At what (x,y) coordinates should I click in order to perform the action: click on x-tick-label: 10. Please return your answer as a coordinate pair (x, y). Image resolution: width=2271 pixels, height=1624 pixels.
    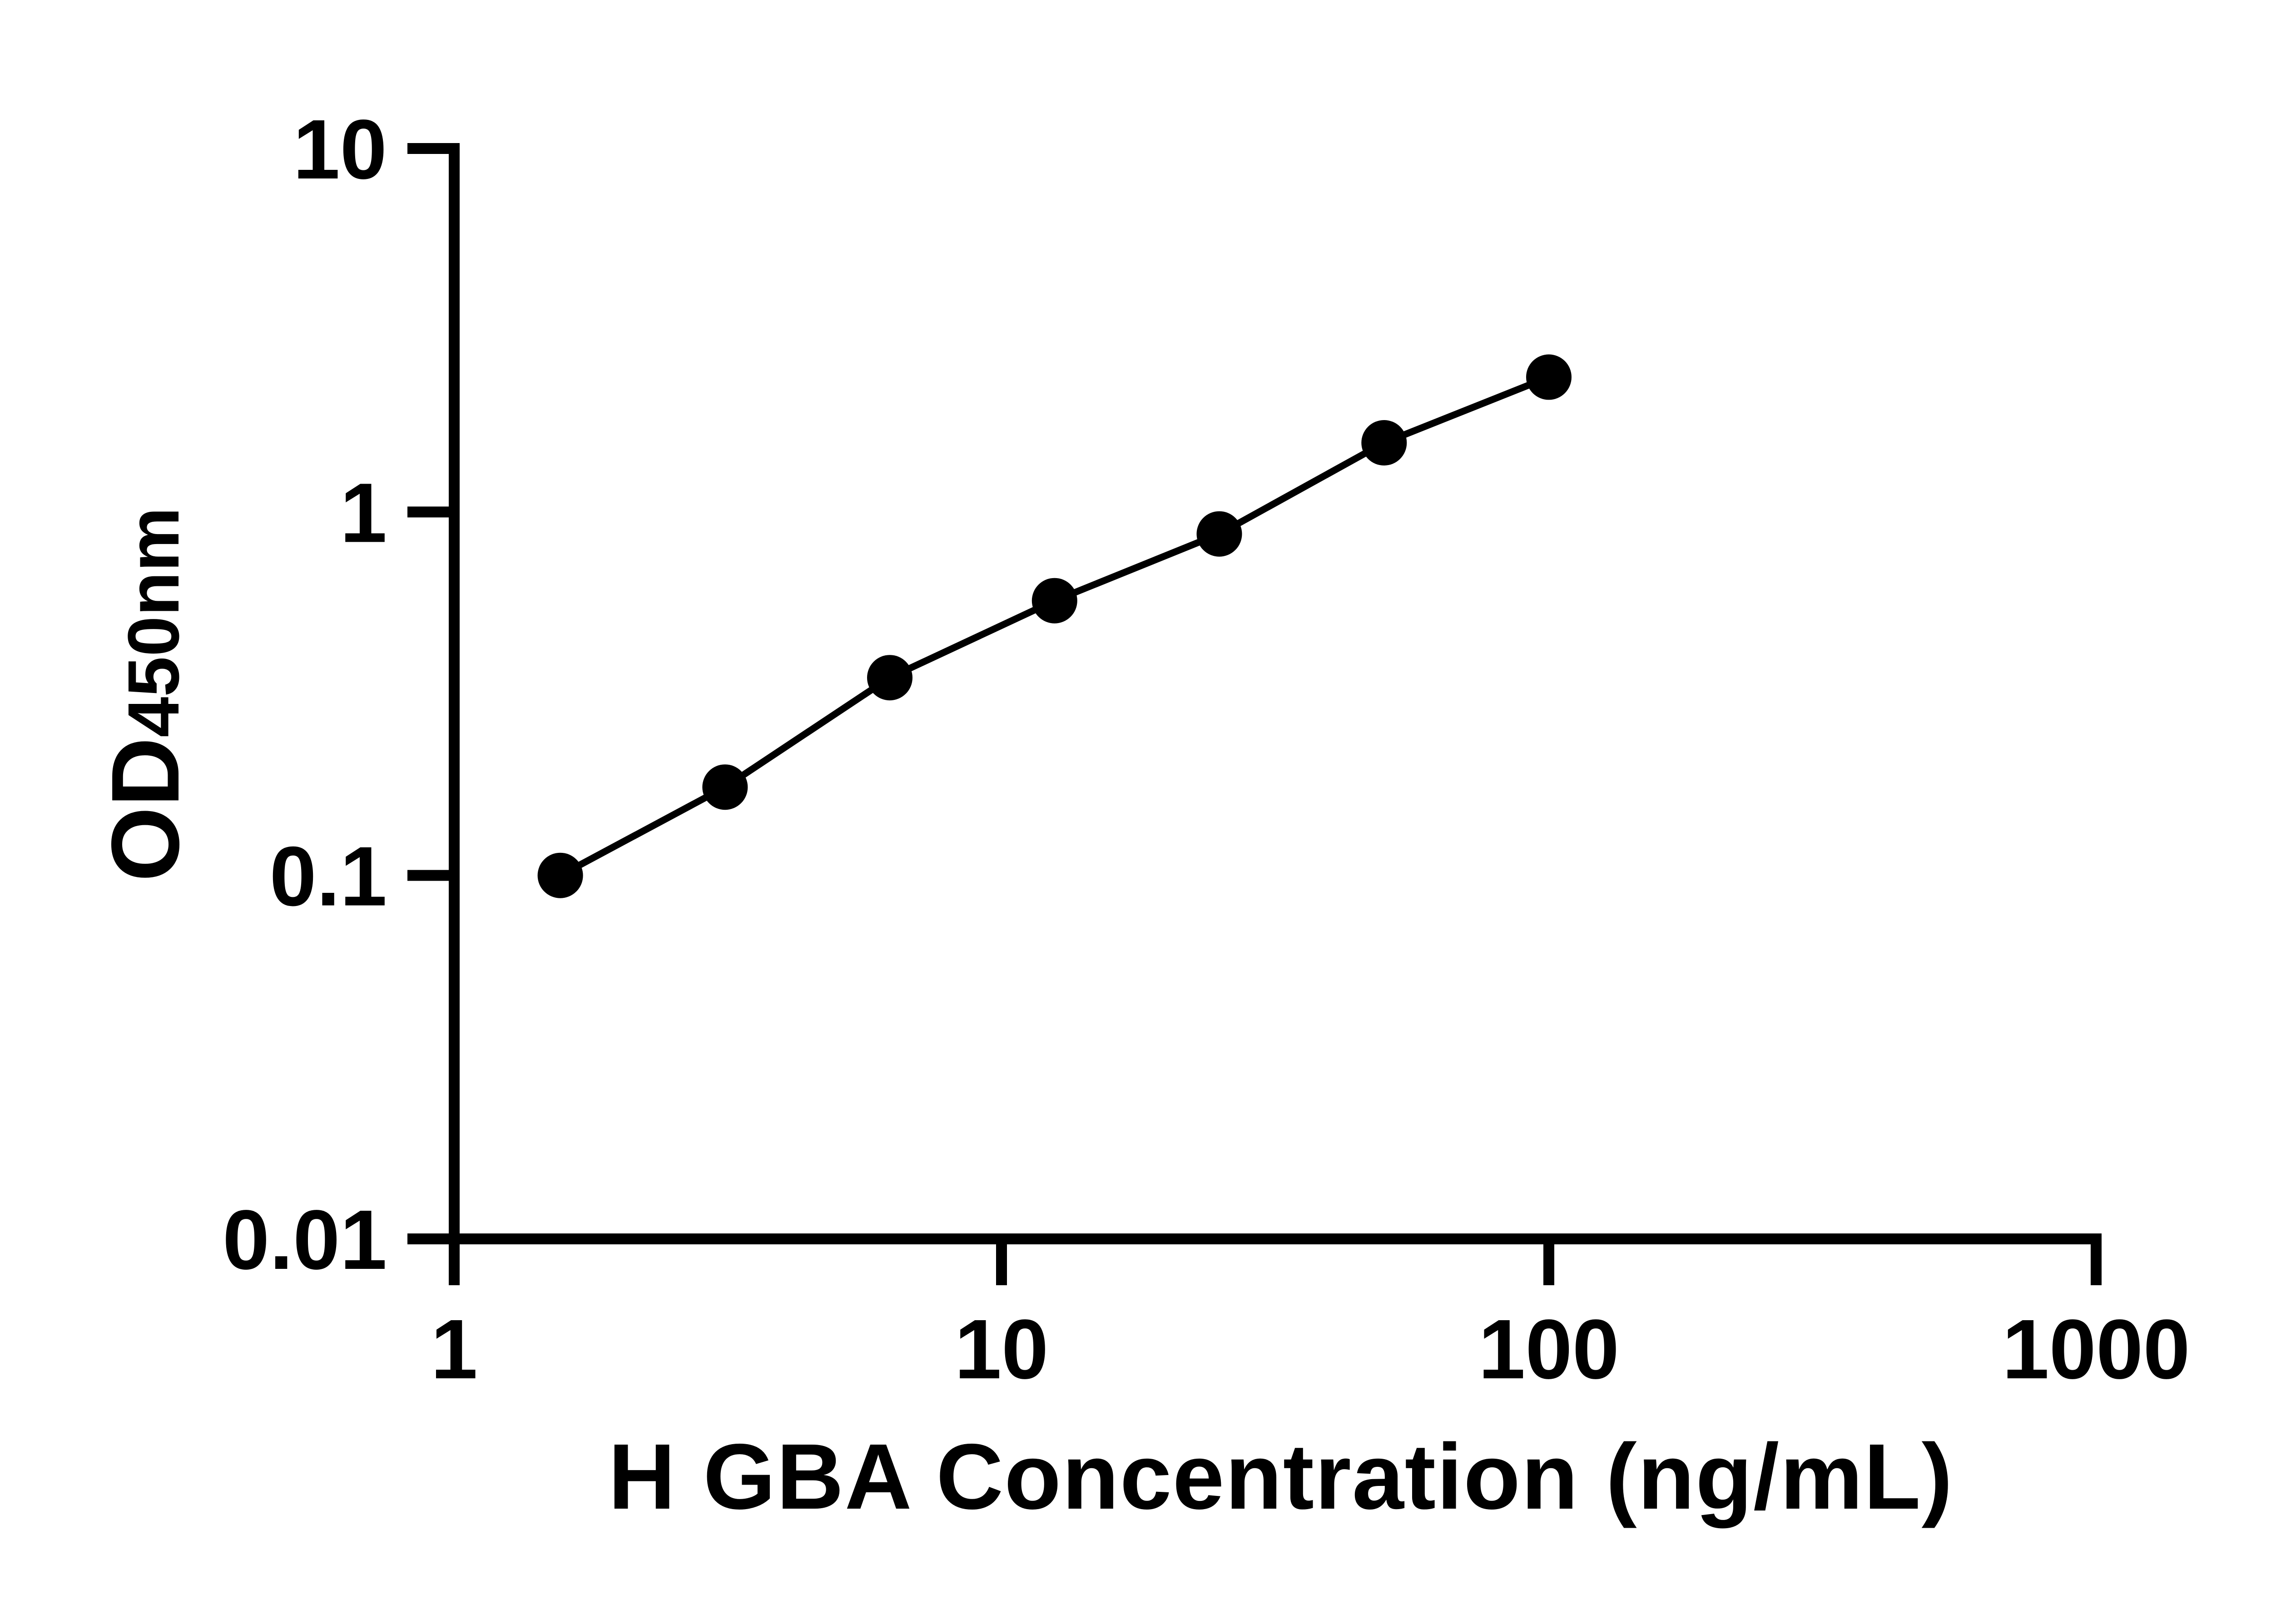
    Looking at the image, I should click on (1002, 1349).